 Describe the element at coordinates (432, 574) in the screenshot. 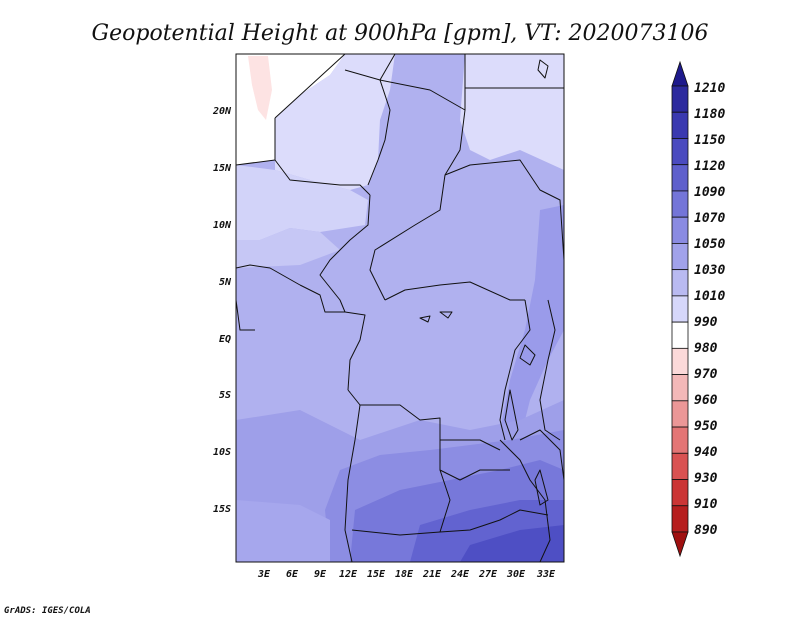

I see `lon-label-21E: 21E` at that location.